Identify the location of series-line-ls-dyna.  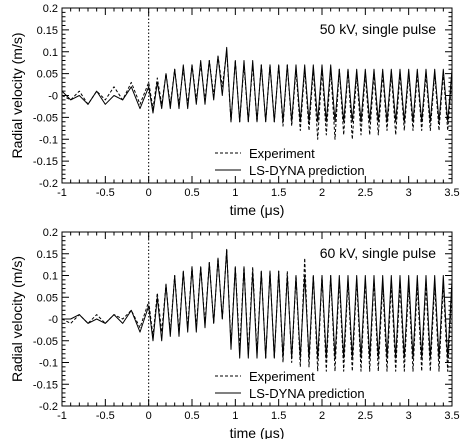
(257, 84).